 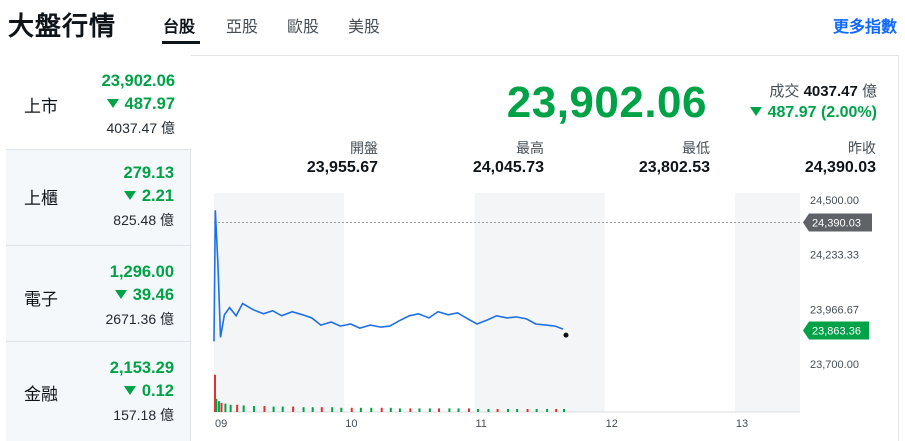 I want to click on x-tick-label: 13, so click(x=742, y=424).